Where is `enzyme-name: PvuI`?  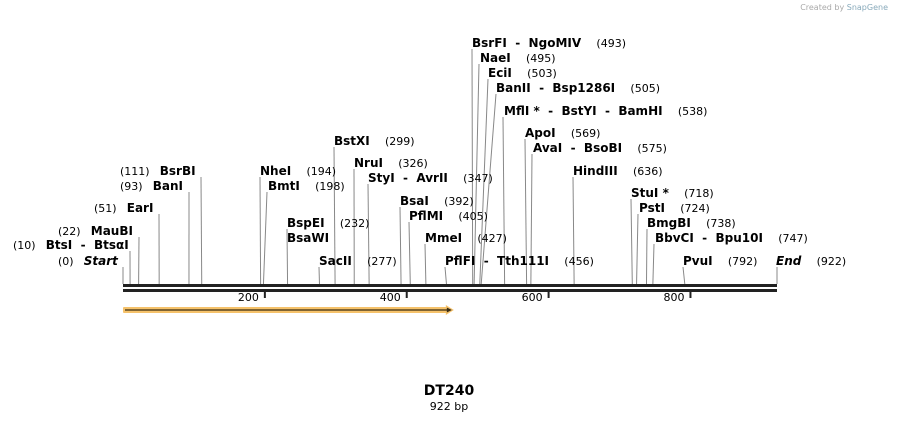 enzyme-name: PvuI is located at coordinates (698, 261).